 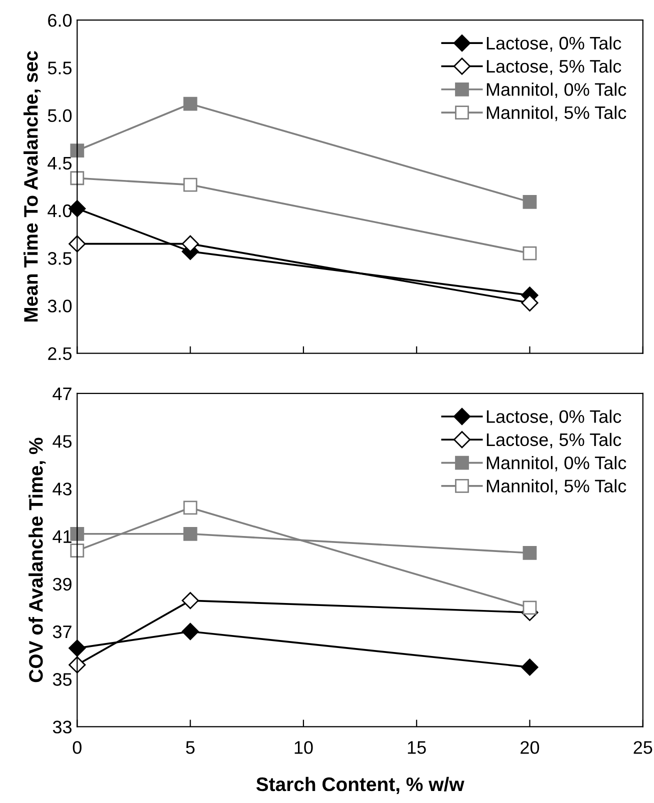 I want to click on x-tick-label: 5, so click(x=190, y=747).